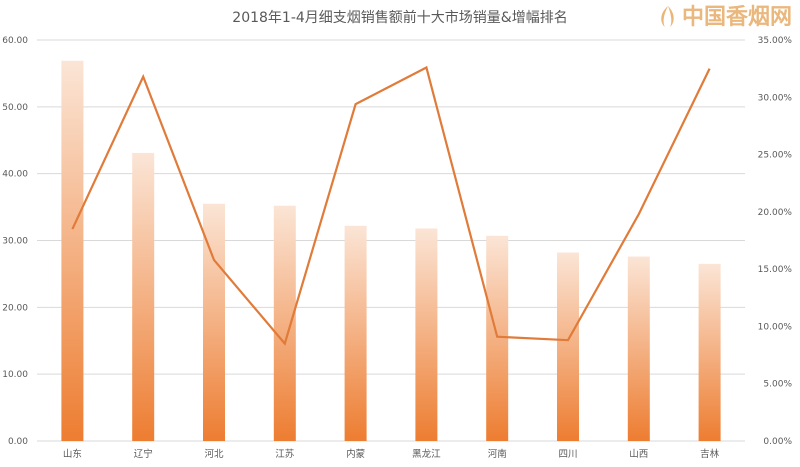  Describe the element at coordinates (15, 308) in the screenshot. I see `left-tick-label: 20.00` at that location.